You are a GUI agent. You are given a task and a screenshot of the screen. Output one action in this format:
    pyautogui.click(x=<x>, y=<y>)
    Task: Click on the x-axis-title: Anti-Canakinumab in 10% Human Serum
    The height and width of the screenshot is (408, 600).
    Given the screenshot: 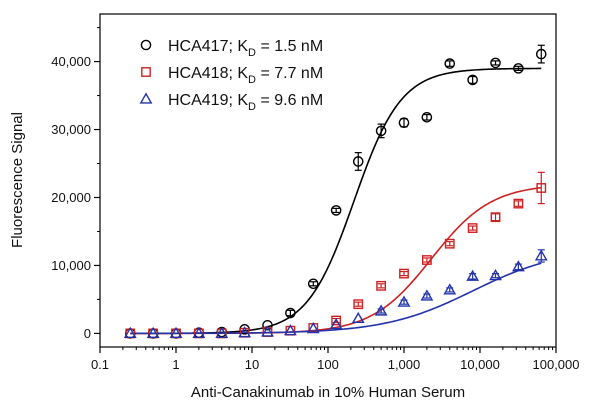 What is the action you would take?
    pyautogui.click(x=328, y=392)
    